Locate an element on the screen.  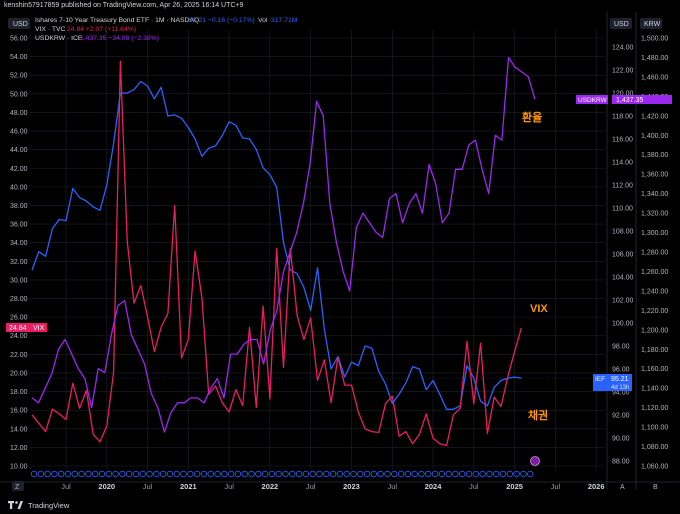
x-tick-label: Jul is located at coordinates (148, 486).